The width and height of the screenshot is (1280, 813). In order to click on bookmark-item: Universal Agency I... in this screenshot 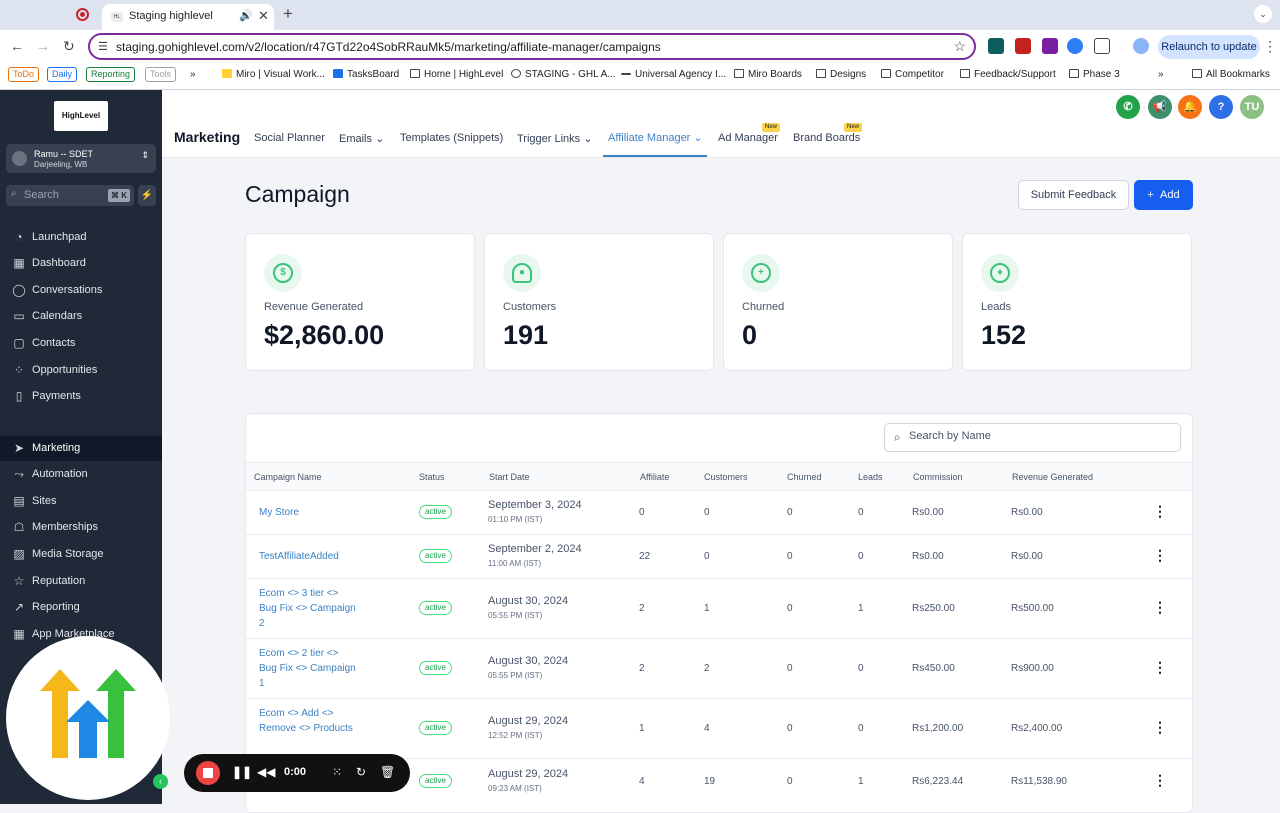, I will do `click(673, 74)`.